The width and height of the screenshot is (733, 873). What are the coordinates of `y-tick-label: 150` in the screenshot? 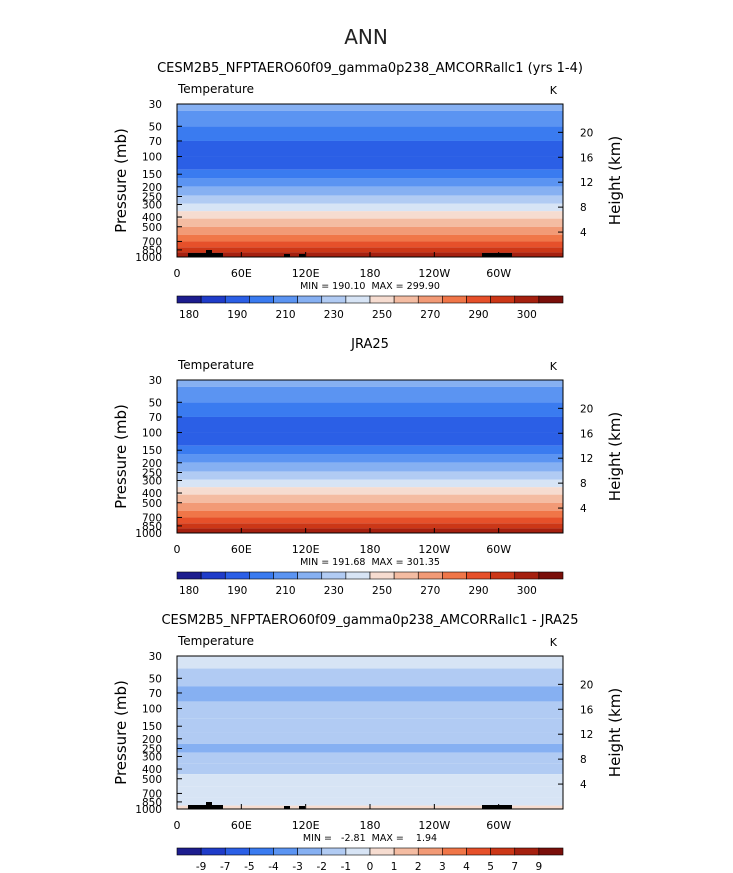 It's located at (152, 175).